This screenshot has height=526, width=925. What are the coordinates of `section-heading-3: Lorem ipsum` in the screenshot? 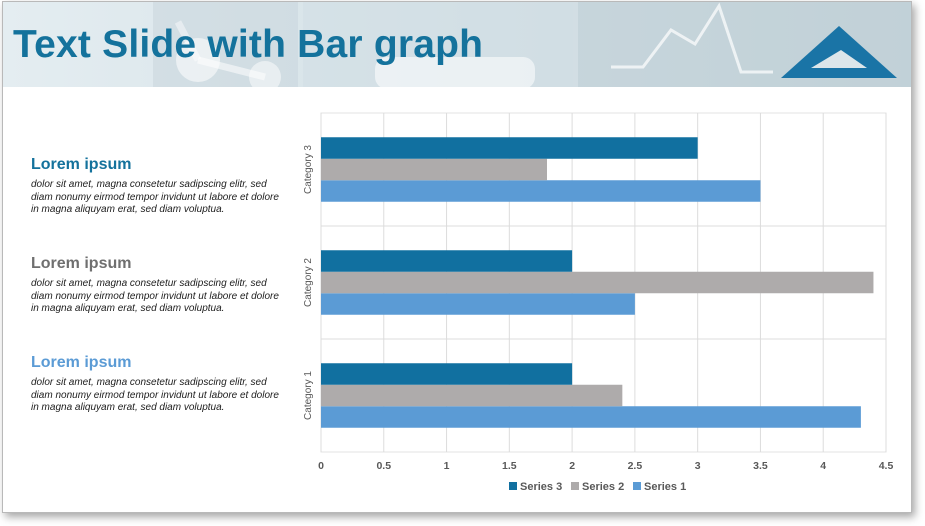 It's located at (81, 362).